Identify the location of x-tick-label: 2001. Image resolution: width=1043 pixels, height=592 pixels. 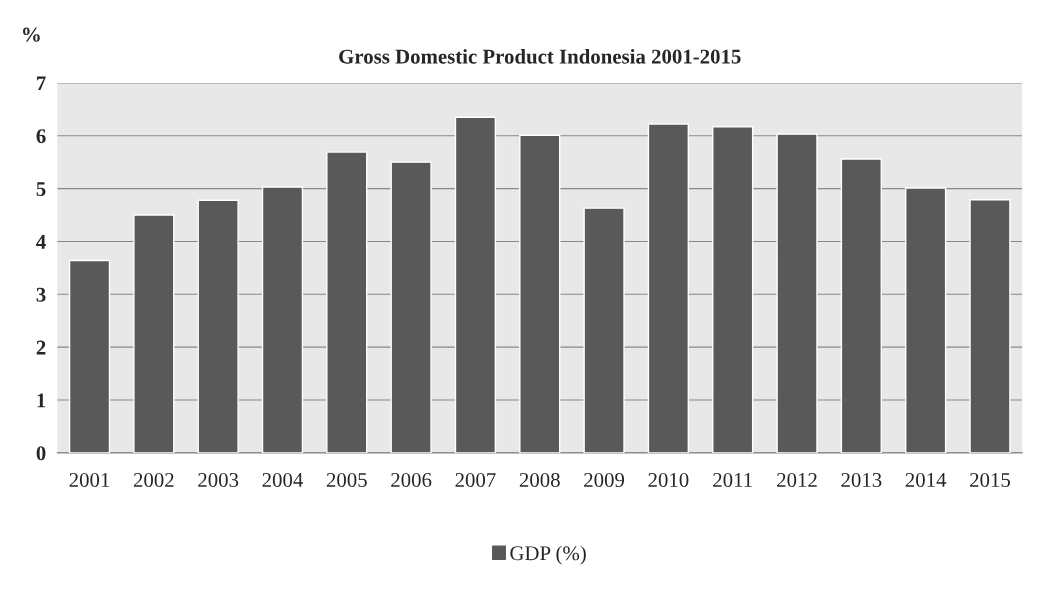
(89, 479).